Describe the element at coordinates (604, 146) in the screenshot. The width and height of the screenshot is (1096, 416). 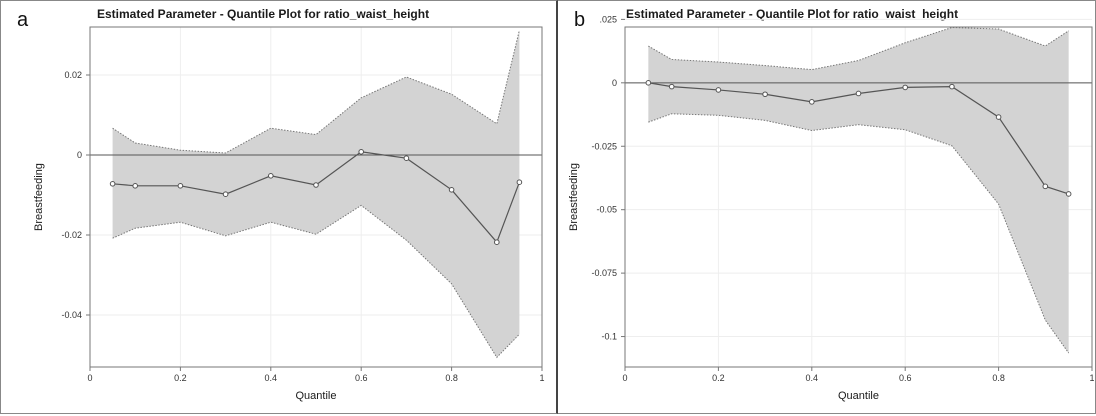
I see `y-tick-label: -0.025` at that location.